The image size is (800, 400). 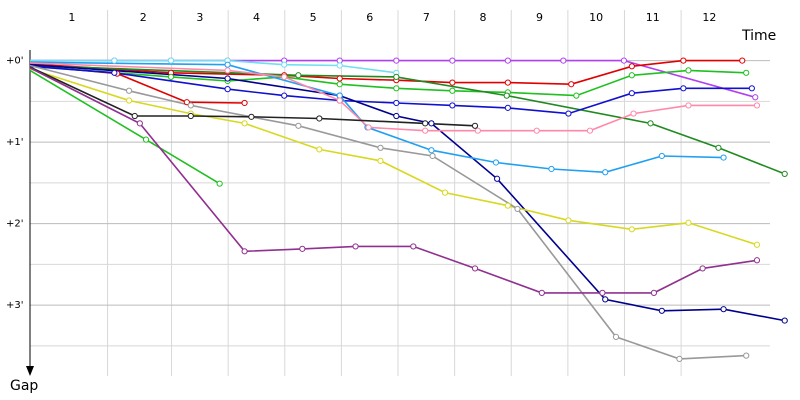 I want to click on x-tick-label: 2, so click(x=143, y=17).